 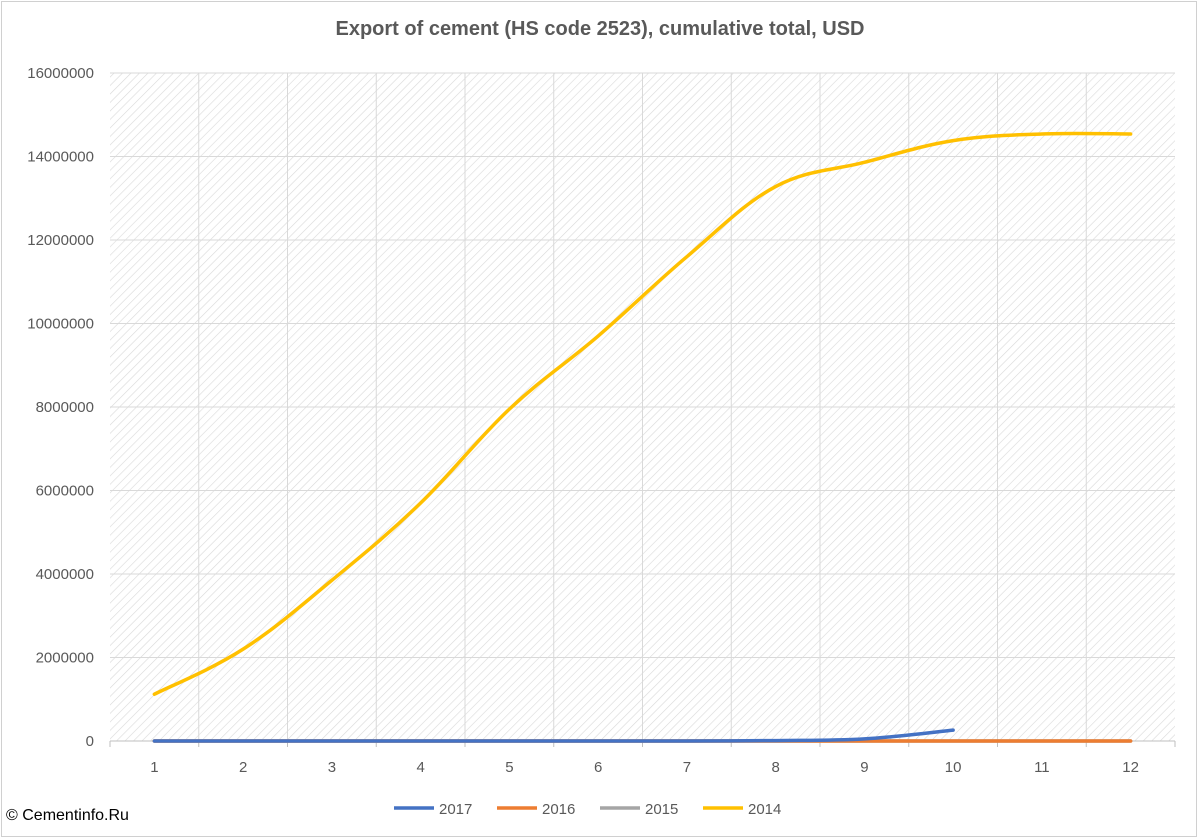 I want to click on x-tick-label: 8, so click(x=775, y=767).